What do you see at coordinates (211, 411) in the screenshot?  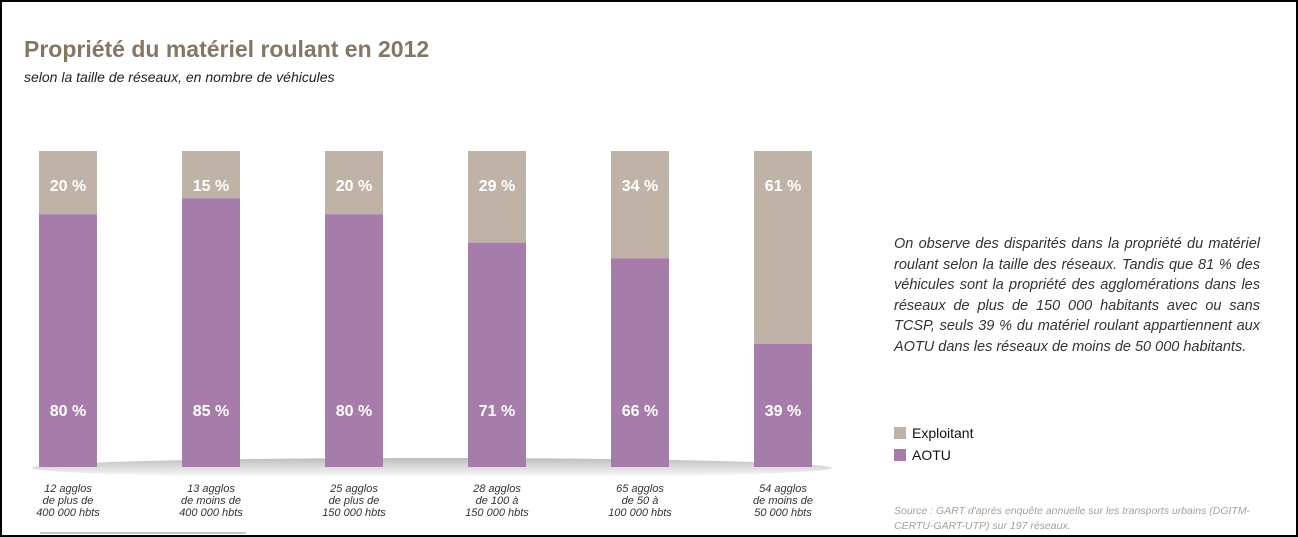 I see `data-label-aotu-1: 85 %` at bounding box center [211, 411].